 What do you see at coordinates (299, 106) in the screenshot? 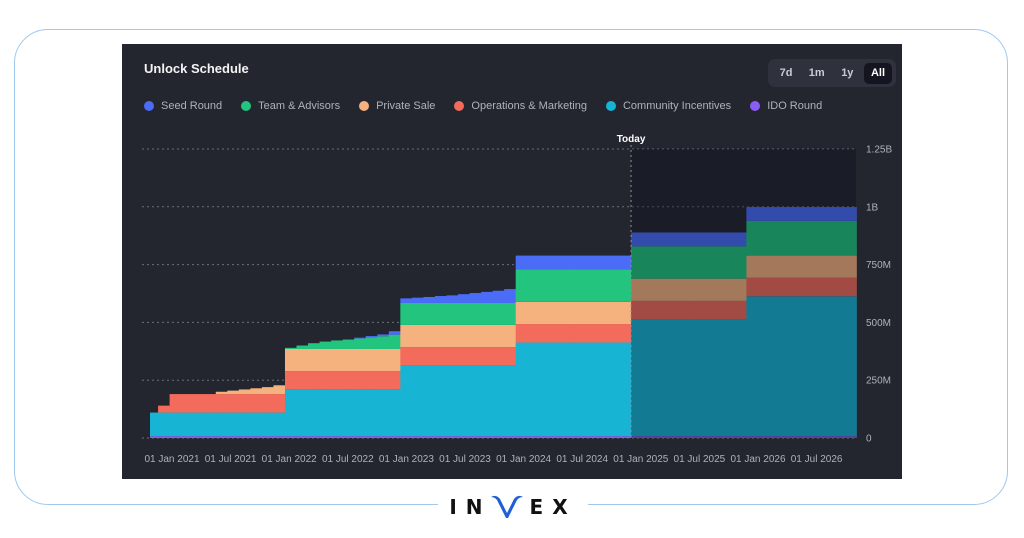
I see `legend-label-team-advisors: Team & Advisors` at bounding box center [299, 106].